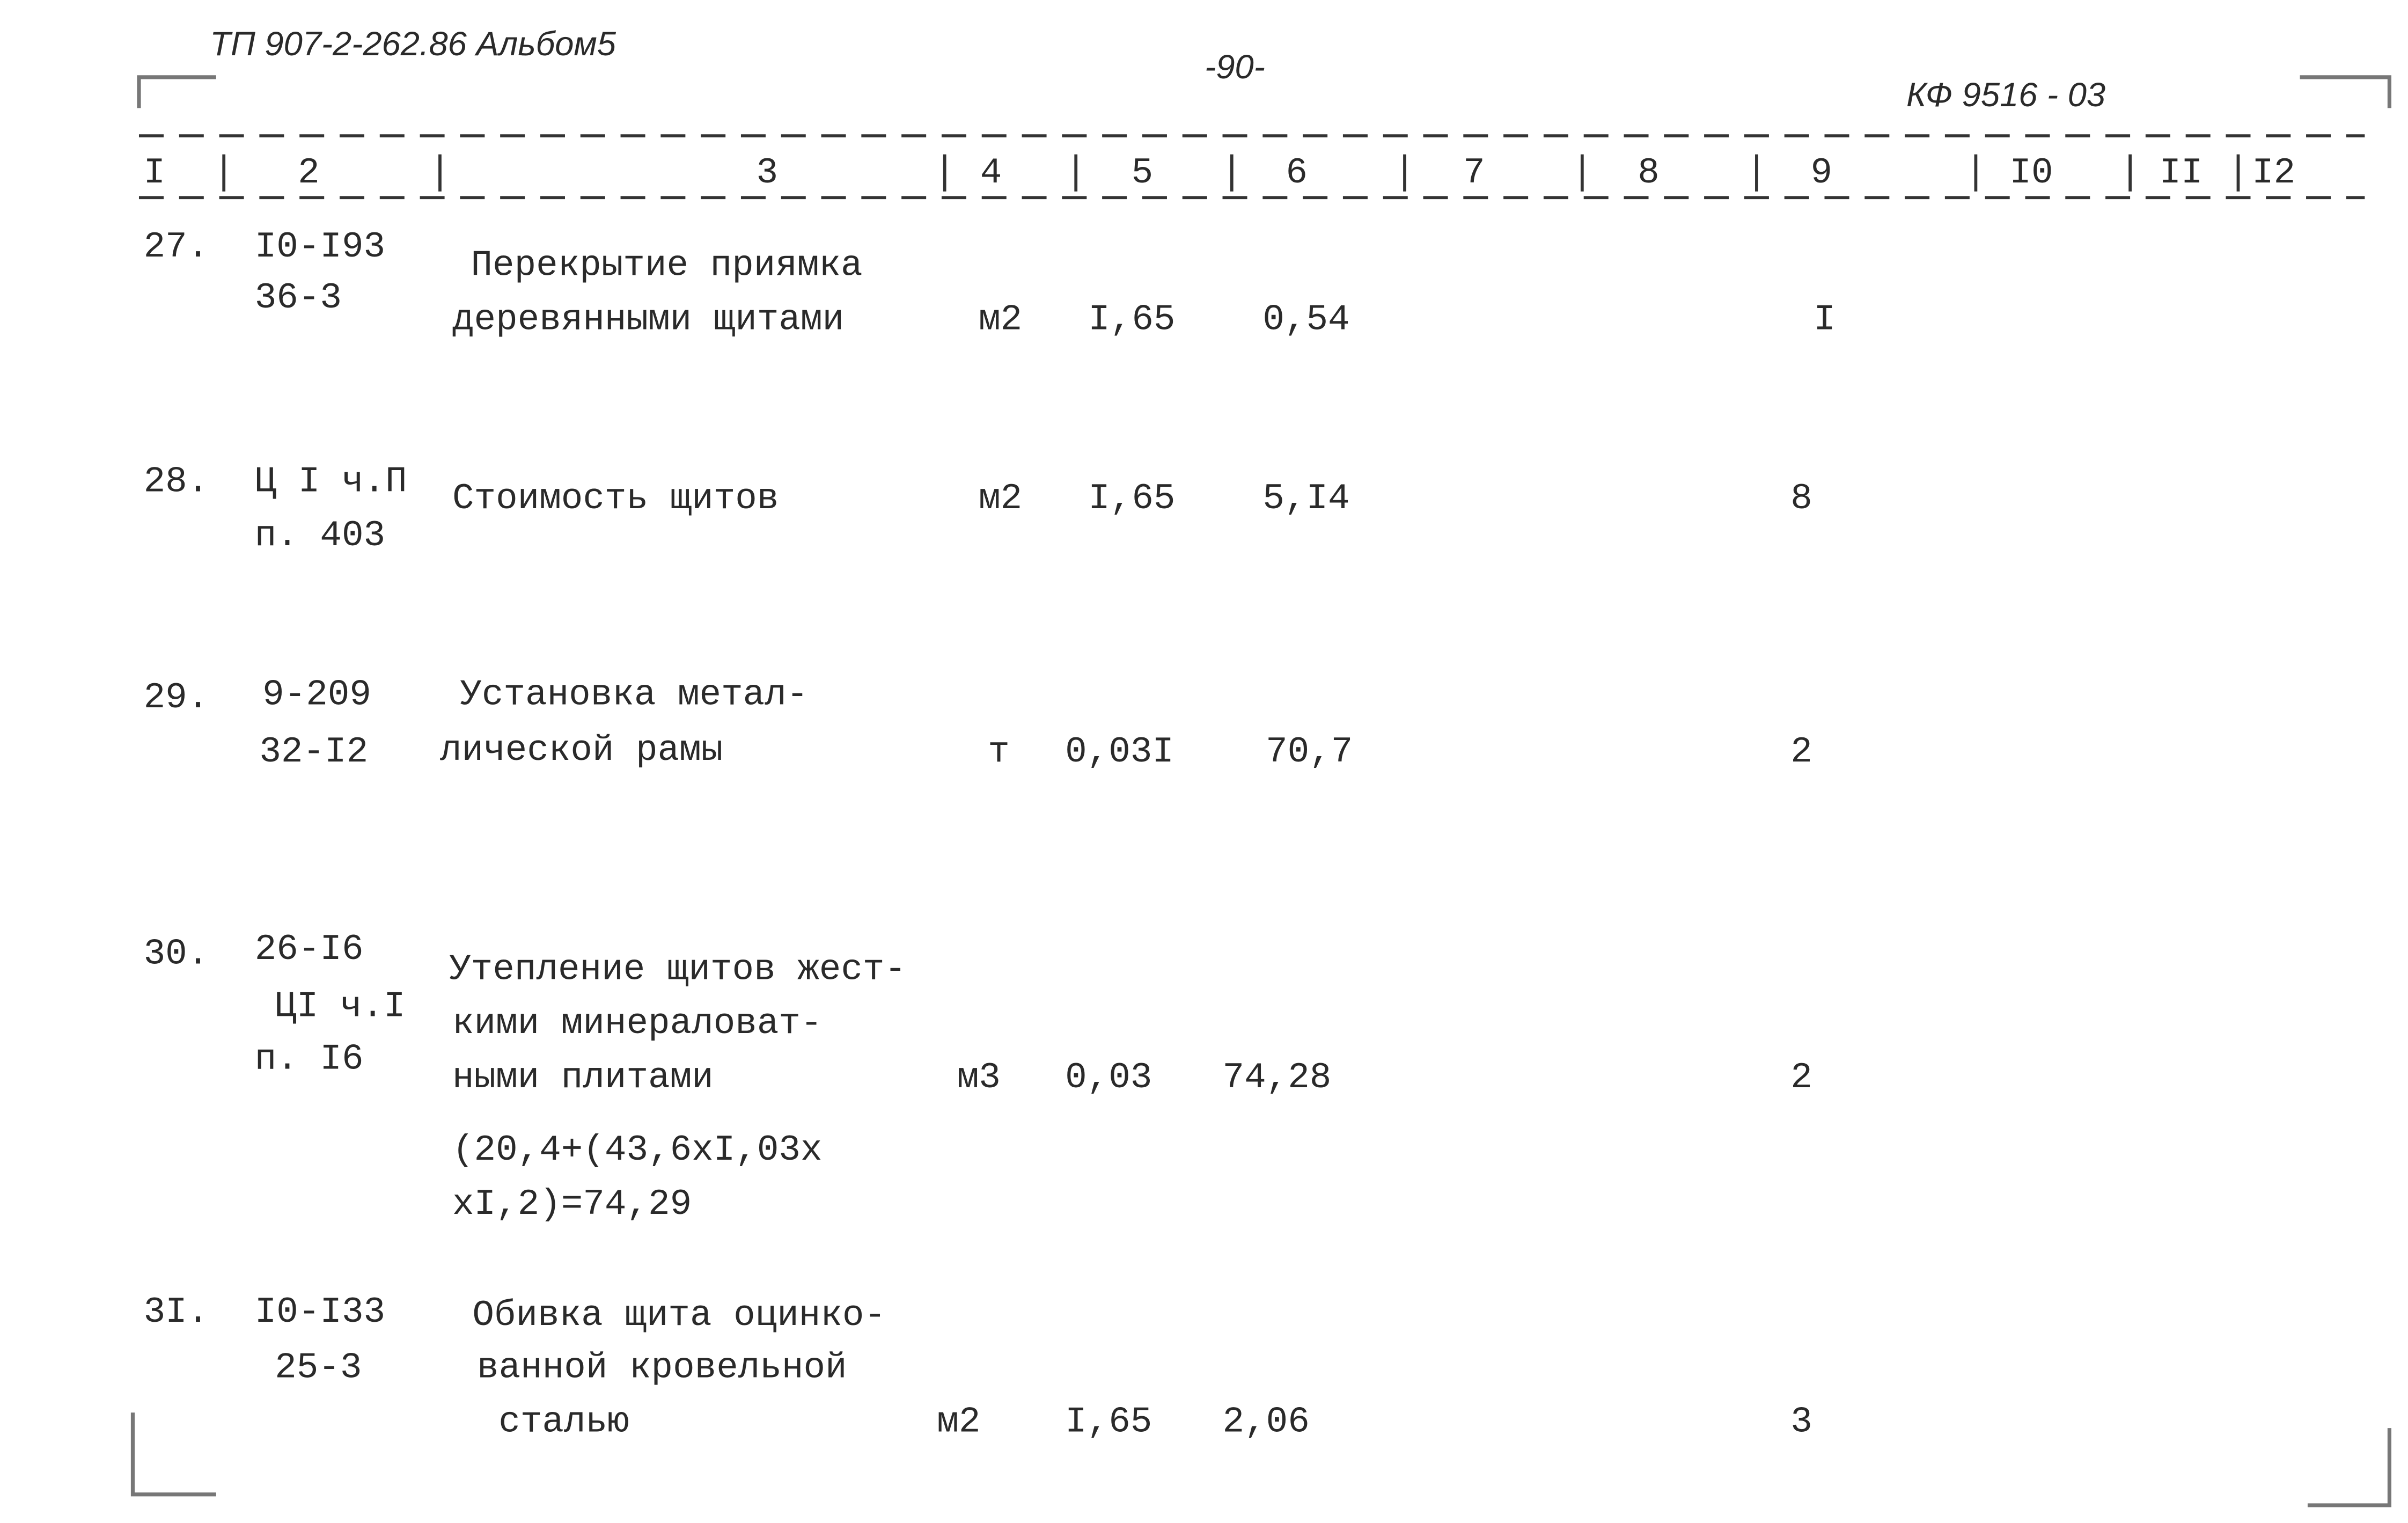  Describe the element at coordinates (1474, 174) in the screenshot. I see `column-number: 7` at that location.